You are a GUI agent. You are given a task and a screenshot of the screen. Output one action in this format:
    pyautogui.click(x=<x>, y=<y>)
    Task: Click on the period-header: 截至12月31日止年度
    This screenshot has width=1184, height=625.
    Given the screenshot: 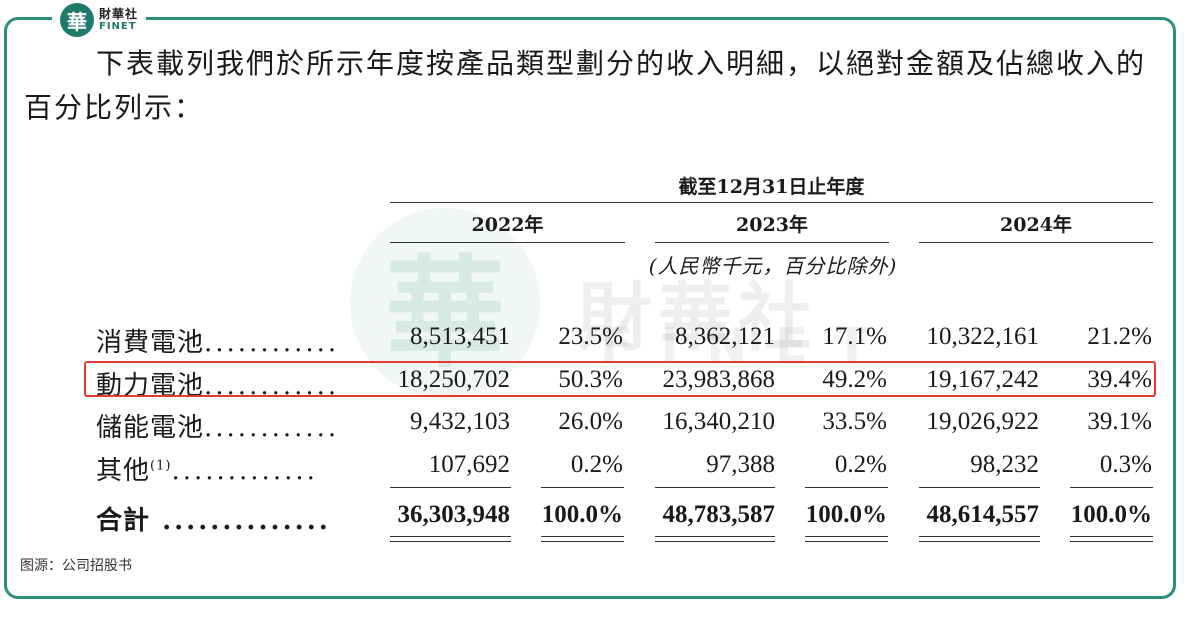 What is the action you would take?
    pyautogui.click(x=771, y=187)
    